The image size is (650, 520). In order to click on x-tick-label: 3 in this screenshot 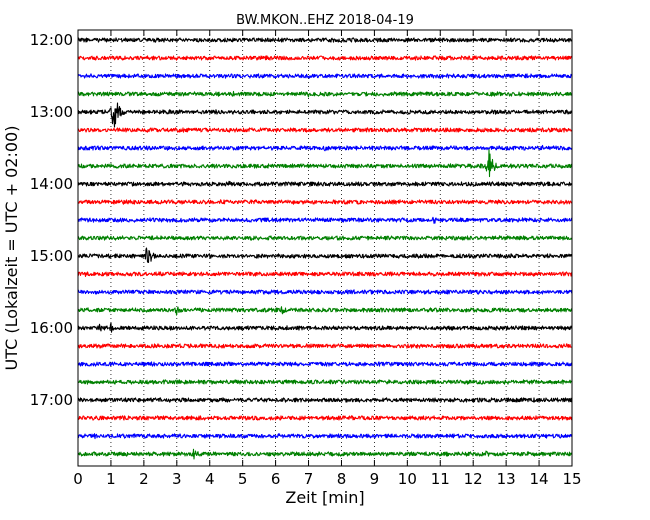, I will do `click(177, 479)`.